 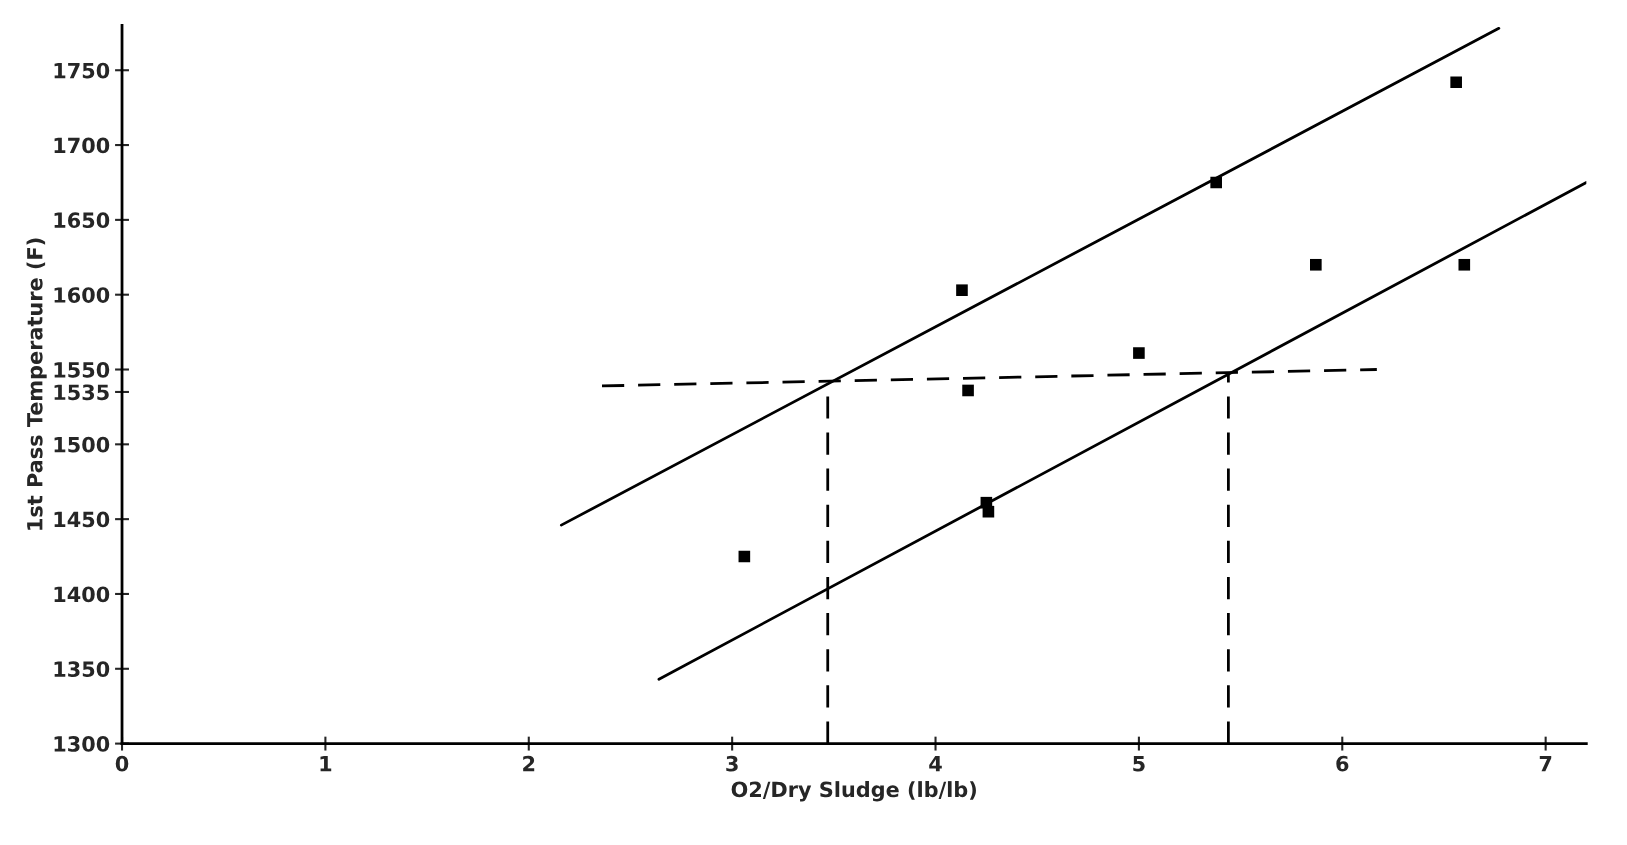 What do you see at coordinates (82, 744) in the screenshot?
I see `y-tick-label: 1300` at bounding box center [82, 744].